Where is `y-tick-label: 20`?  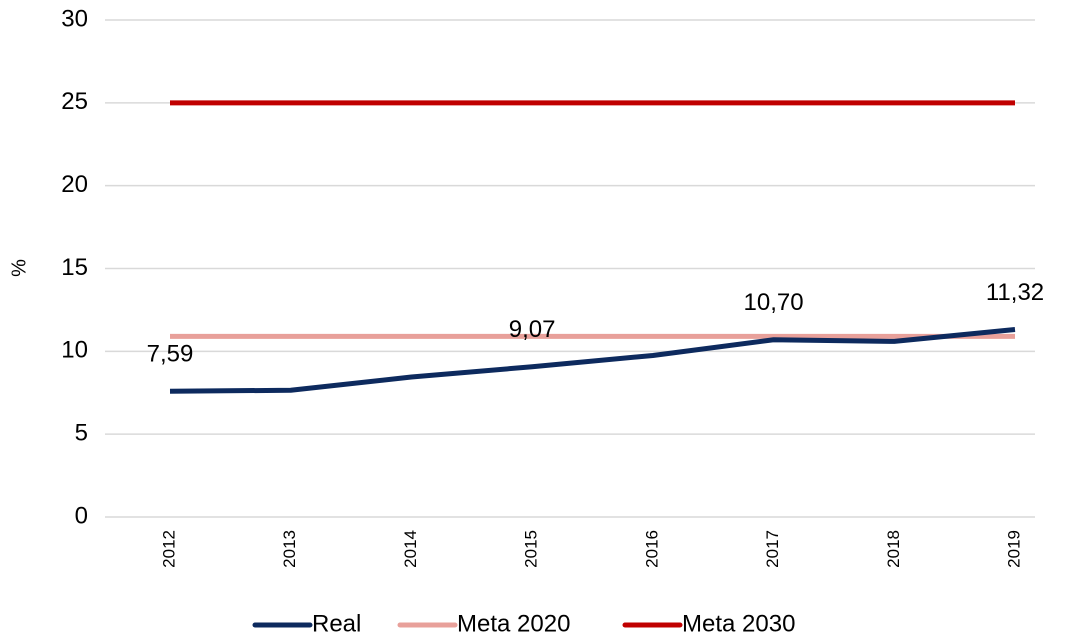 y-tick-label: 20 is located at coordinates (74, 184).